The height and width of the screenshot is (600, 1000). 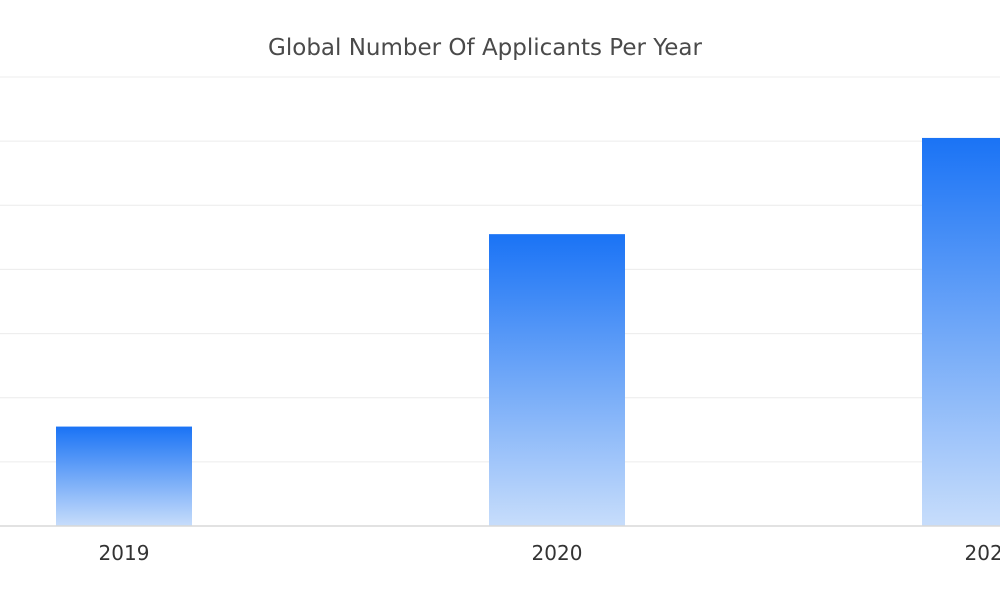 I want to click on x-tick-label: 2021, so click(x=982, y=553).